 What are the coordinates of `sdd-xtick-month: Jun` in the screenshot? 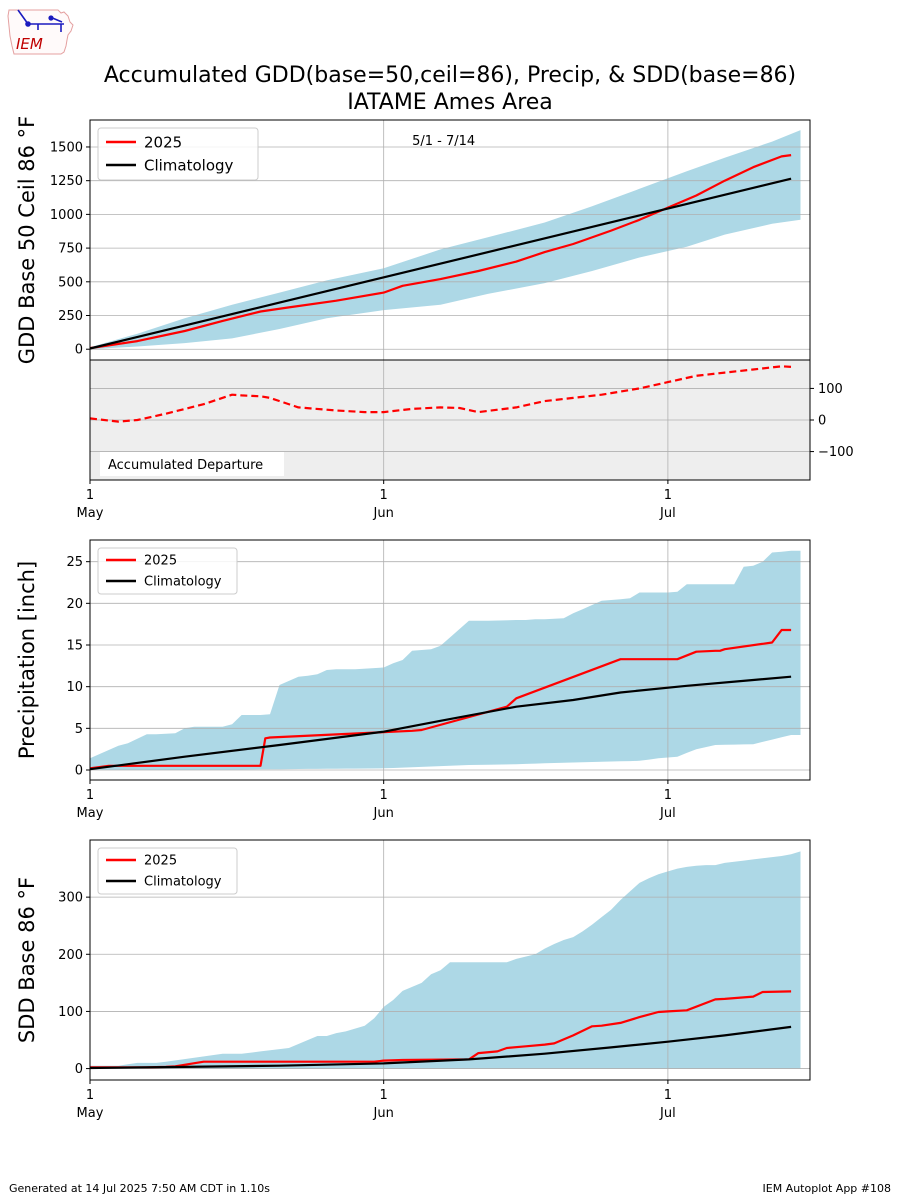 It's located at (383, 1113).